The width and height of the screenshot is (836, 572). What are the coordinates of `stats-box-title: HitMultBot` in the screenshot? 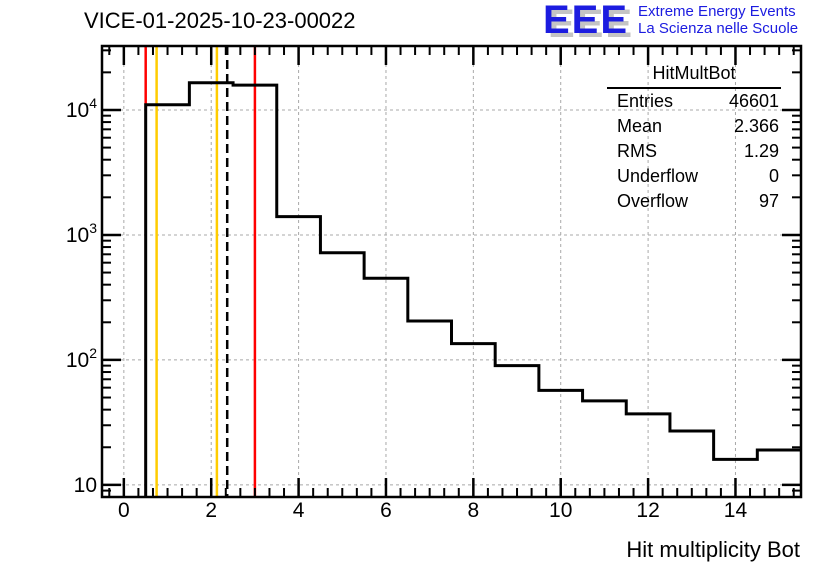 It's located at (694, 76).